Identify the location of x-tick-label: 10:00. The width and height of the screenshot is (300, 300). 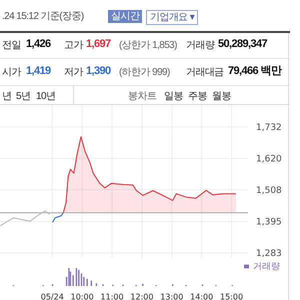
(82, 296).